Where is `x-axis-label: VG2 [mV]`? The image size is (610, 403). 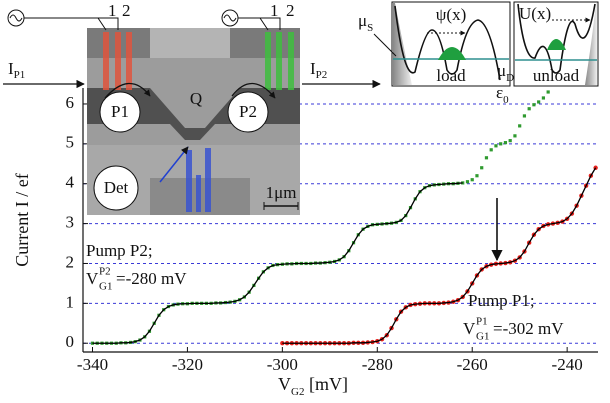 x-axis-label: VG2 [mV] is located at coordinates (313, 385).